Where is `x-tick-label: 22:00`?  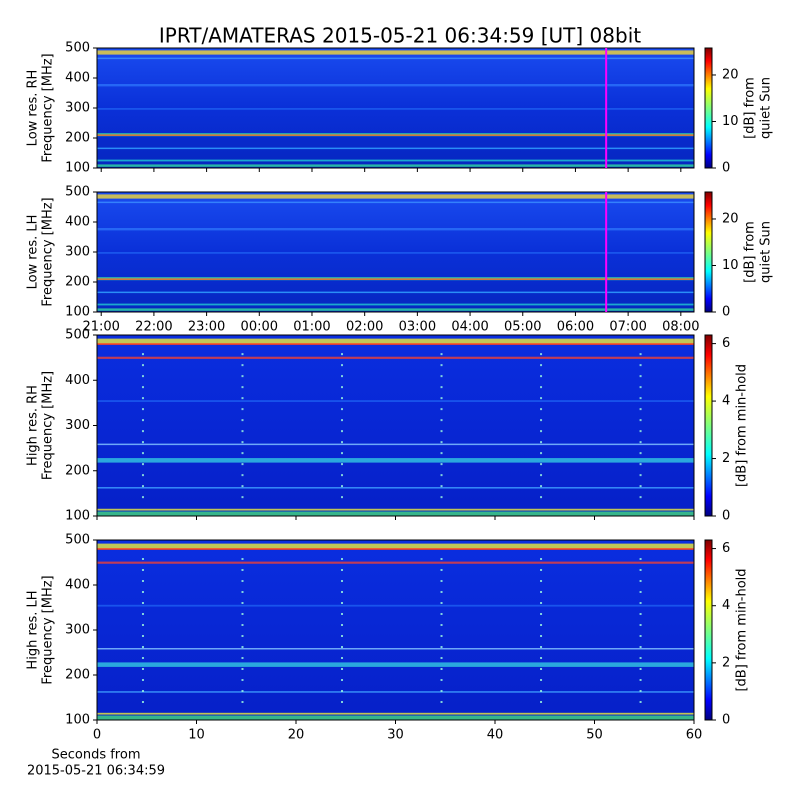
x-tick-label: 22:00 is located at coordinates (153, 327).